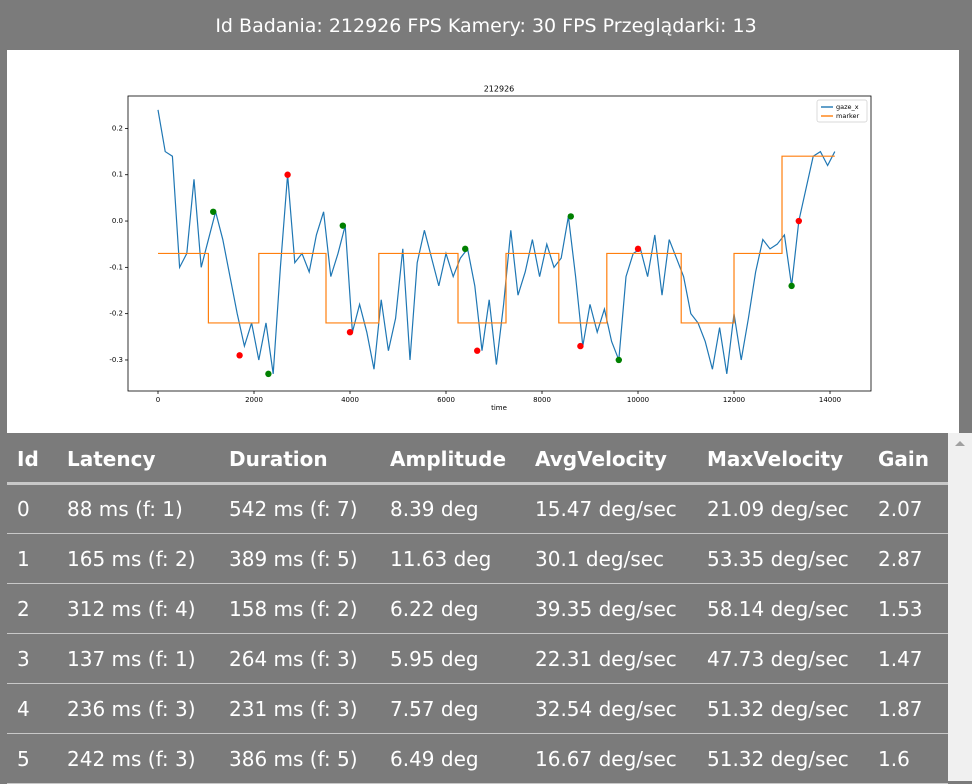 This screenshot has height=784, width=972. What do you see at coordinates (131, 759) in the screenshot?
I see `table-cell: 242 ms (f: 3)` at bounding box center [131, 759].